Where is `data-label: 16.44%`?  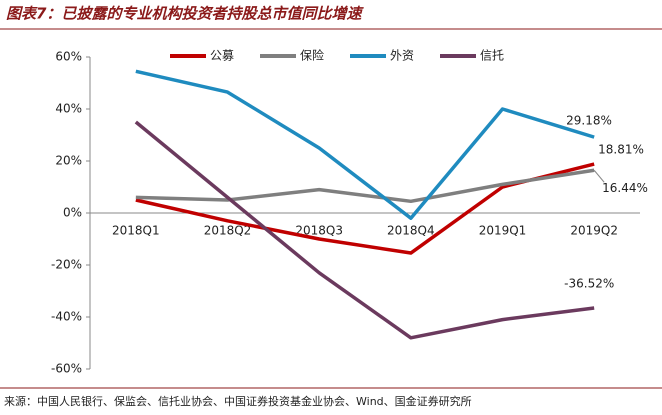
data-label: 16.44% is located at coordinates (625, 188).